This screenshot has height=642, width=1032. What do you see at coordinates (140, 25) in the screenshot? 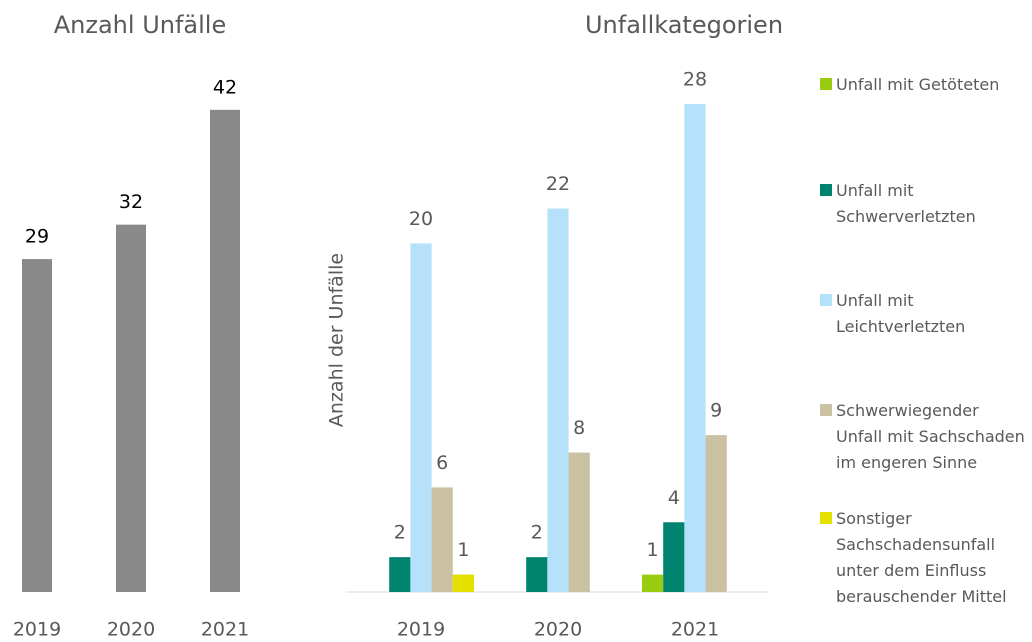
I see `chart-title: Anzahl Unfälle` at bounding box center [140, 25].